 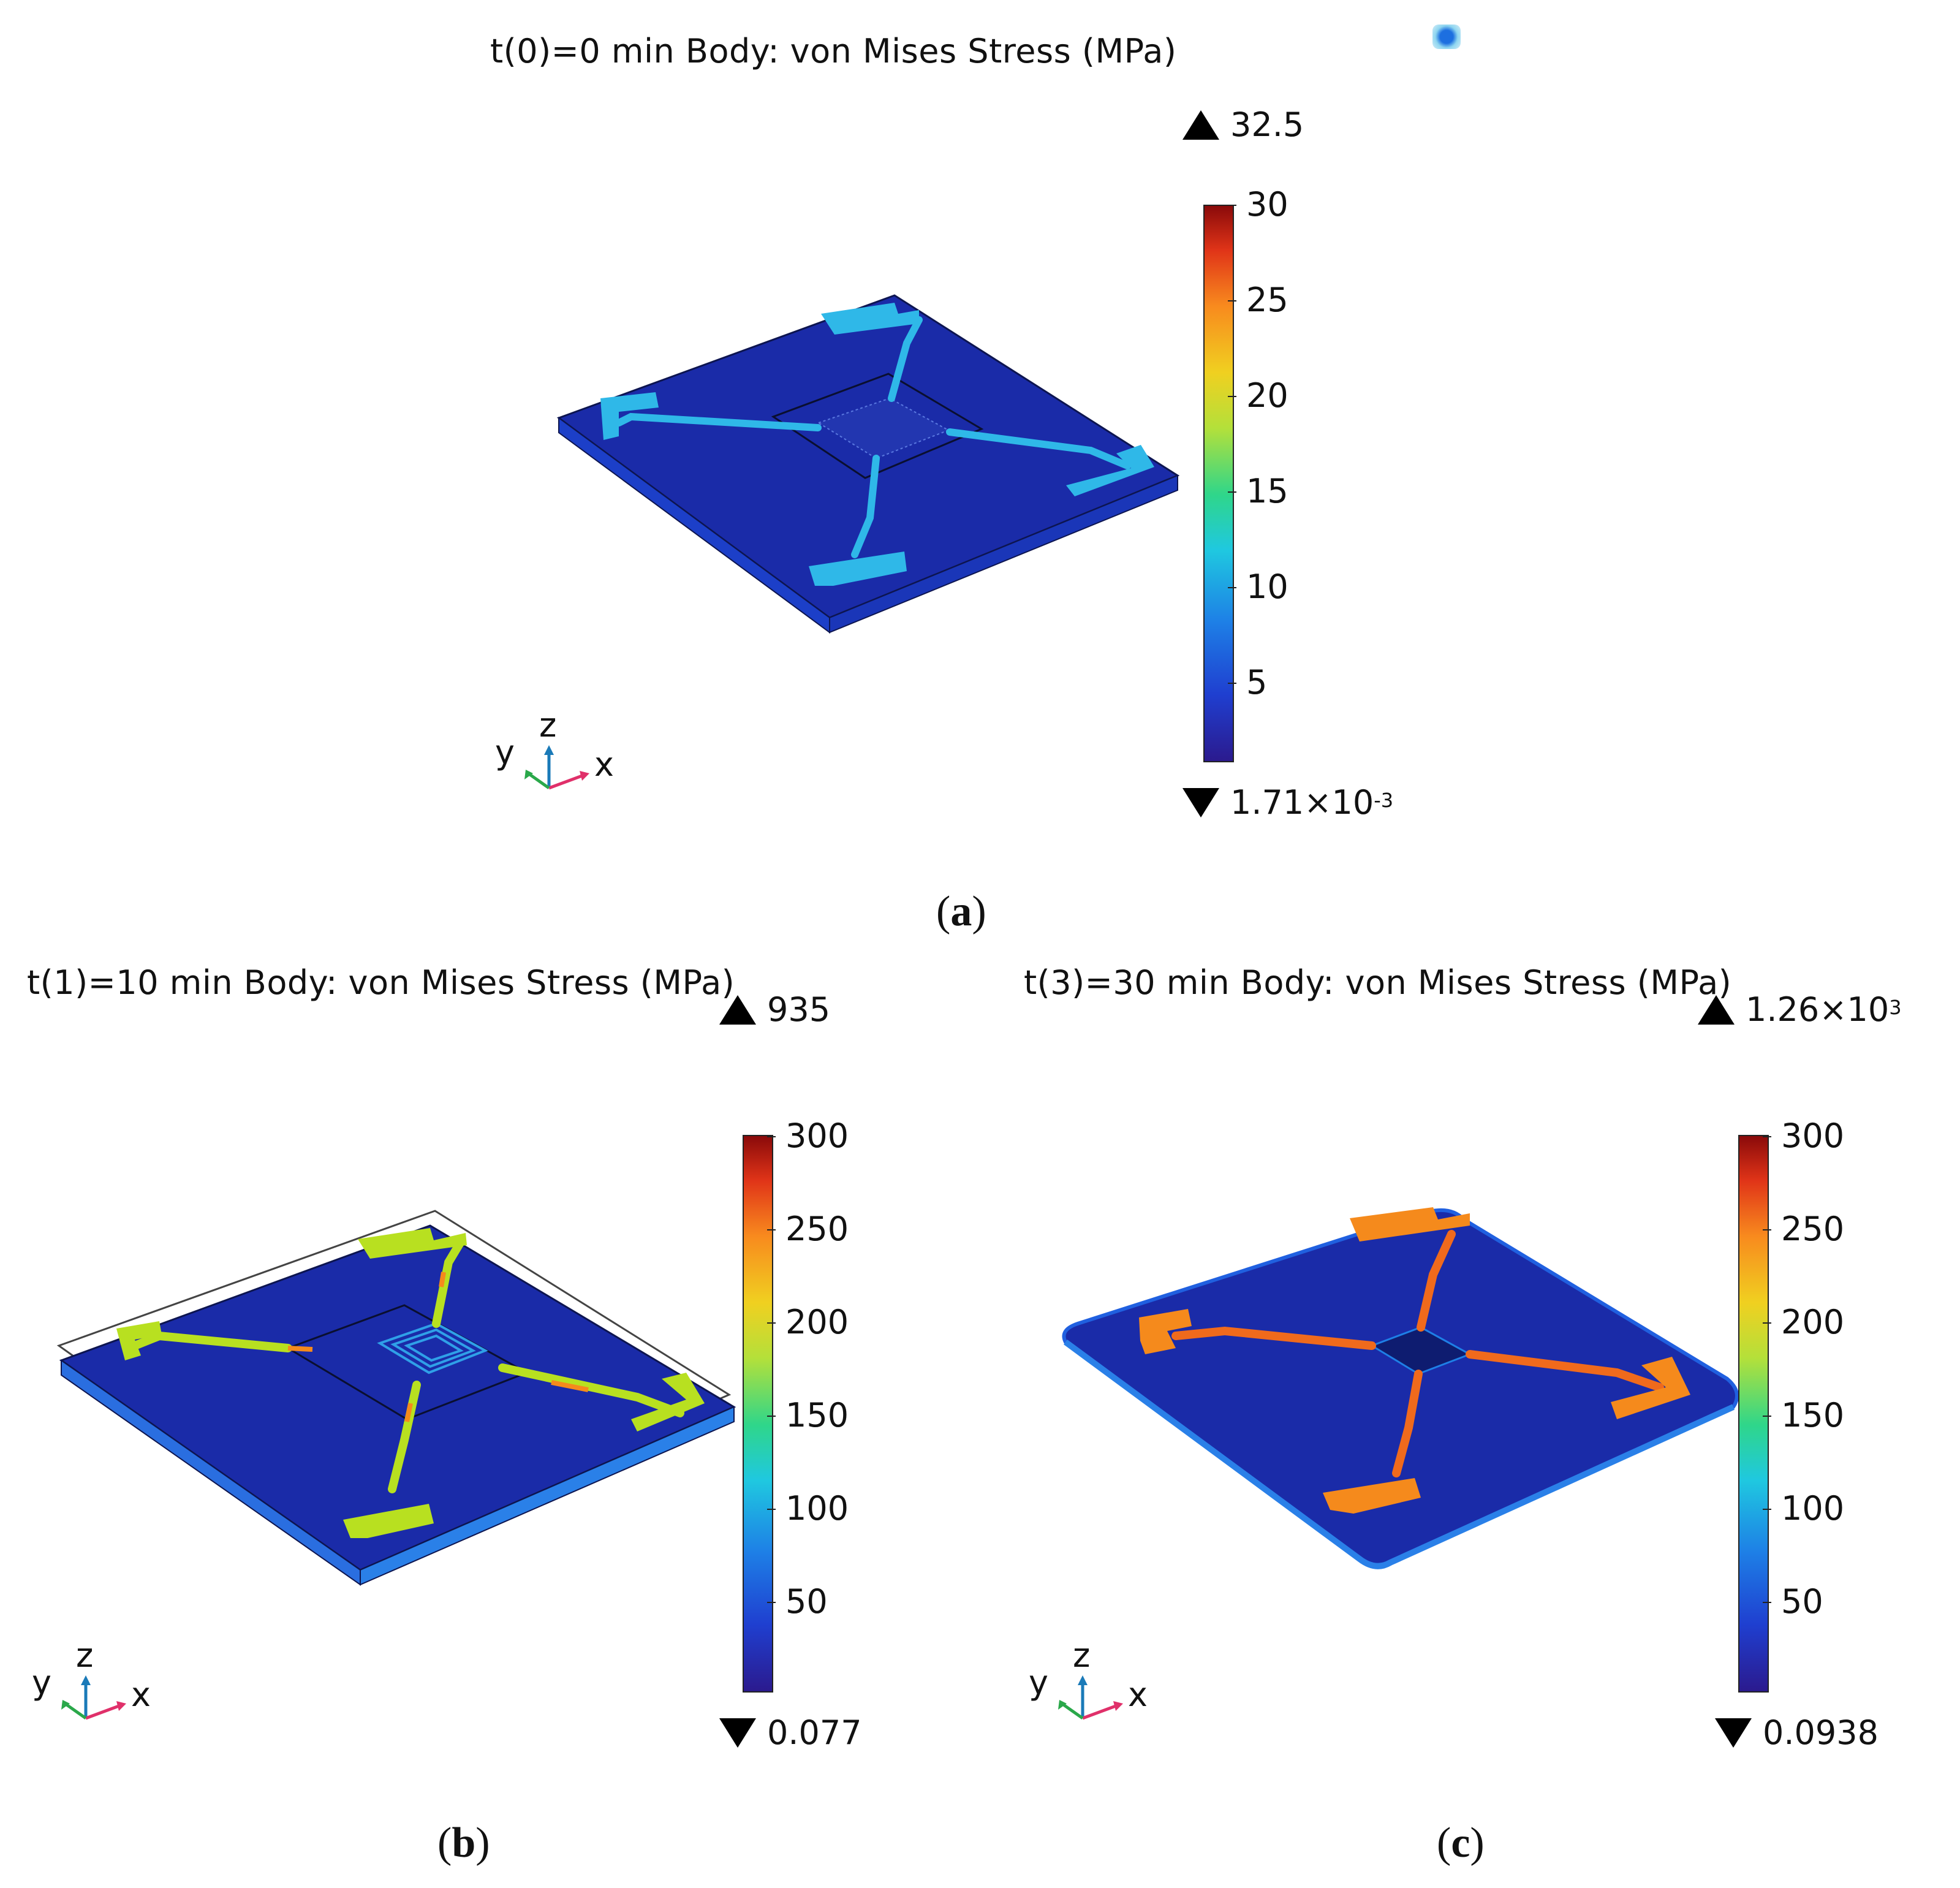 I want to click on panel-b-min-value: 0.077, so click(x=814, y=1732).